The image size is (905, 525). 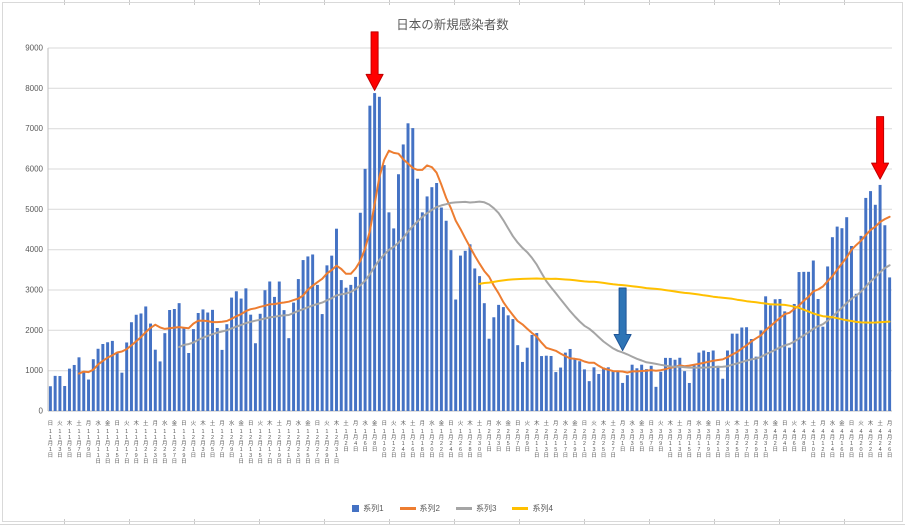 I want to click on legend-item-series2: 系列2, so click(x=419, y=508).